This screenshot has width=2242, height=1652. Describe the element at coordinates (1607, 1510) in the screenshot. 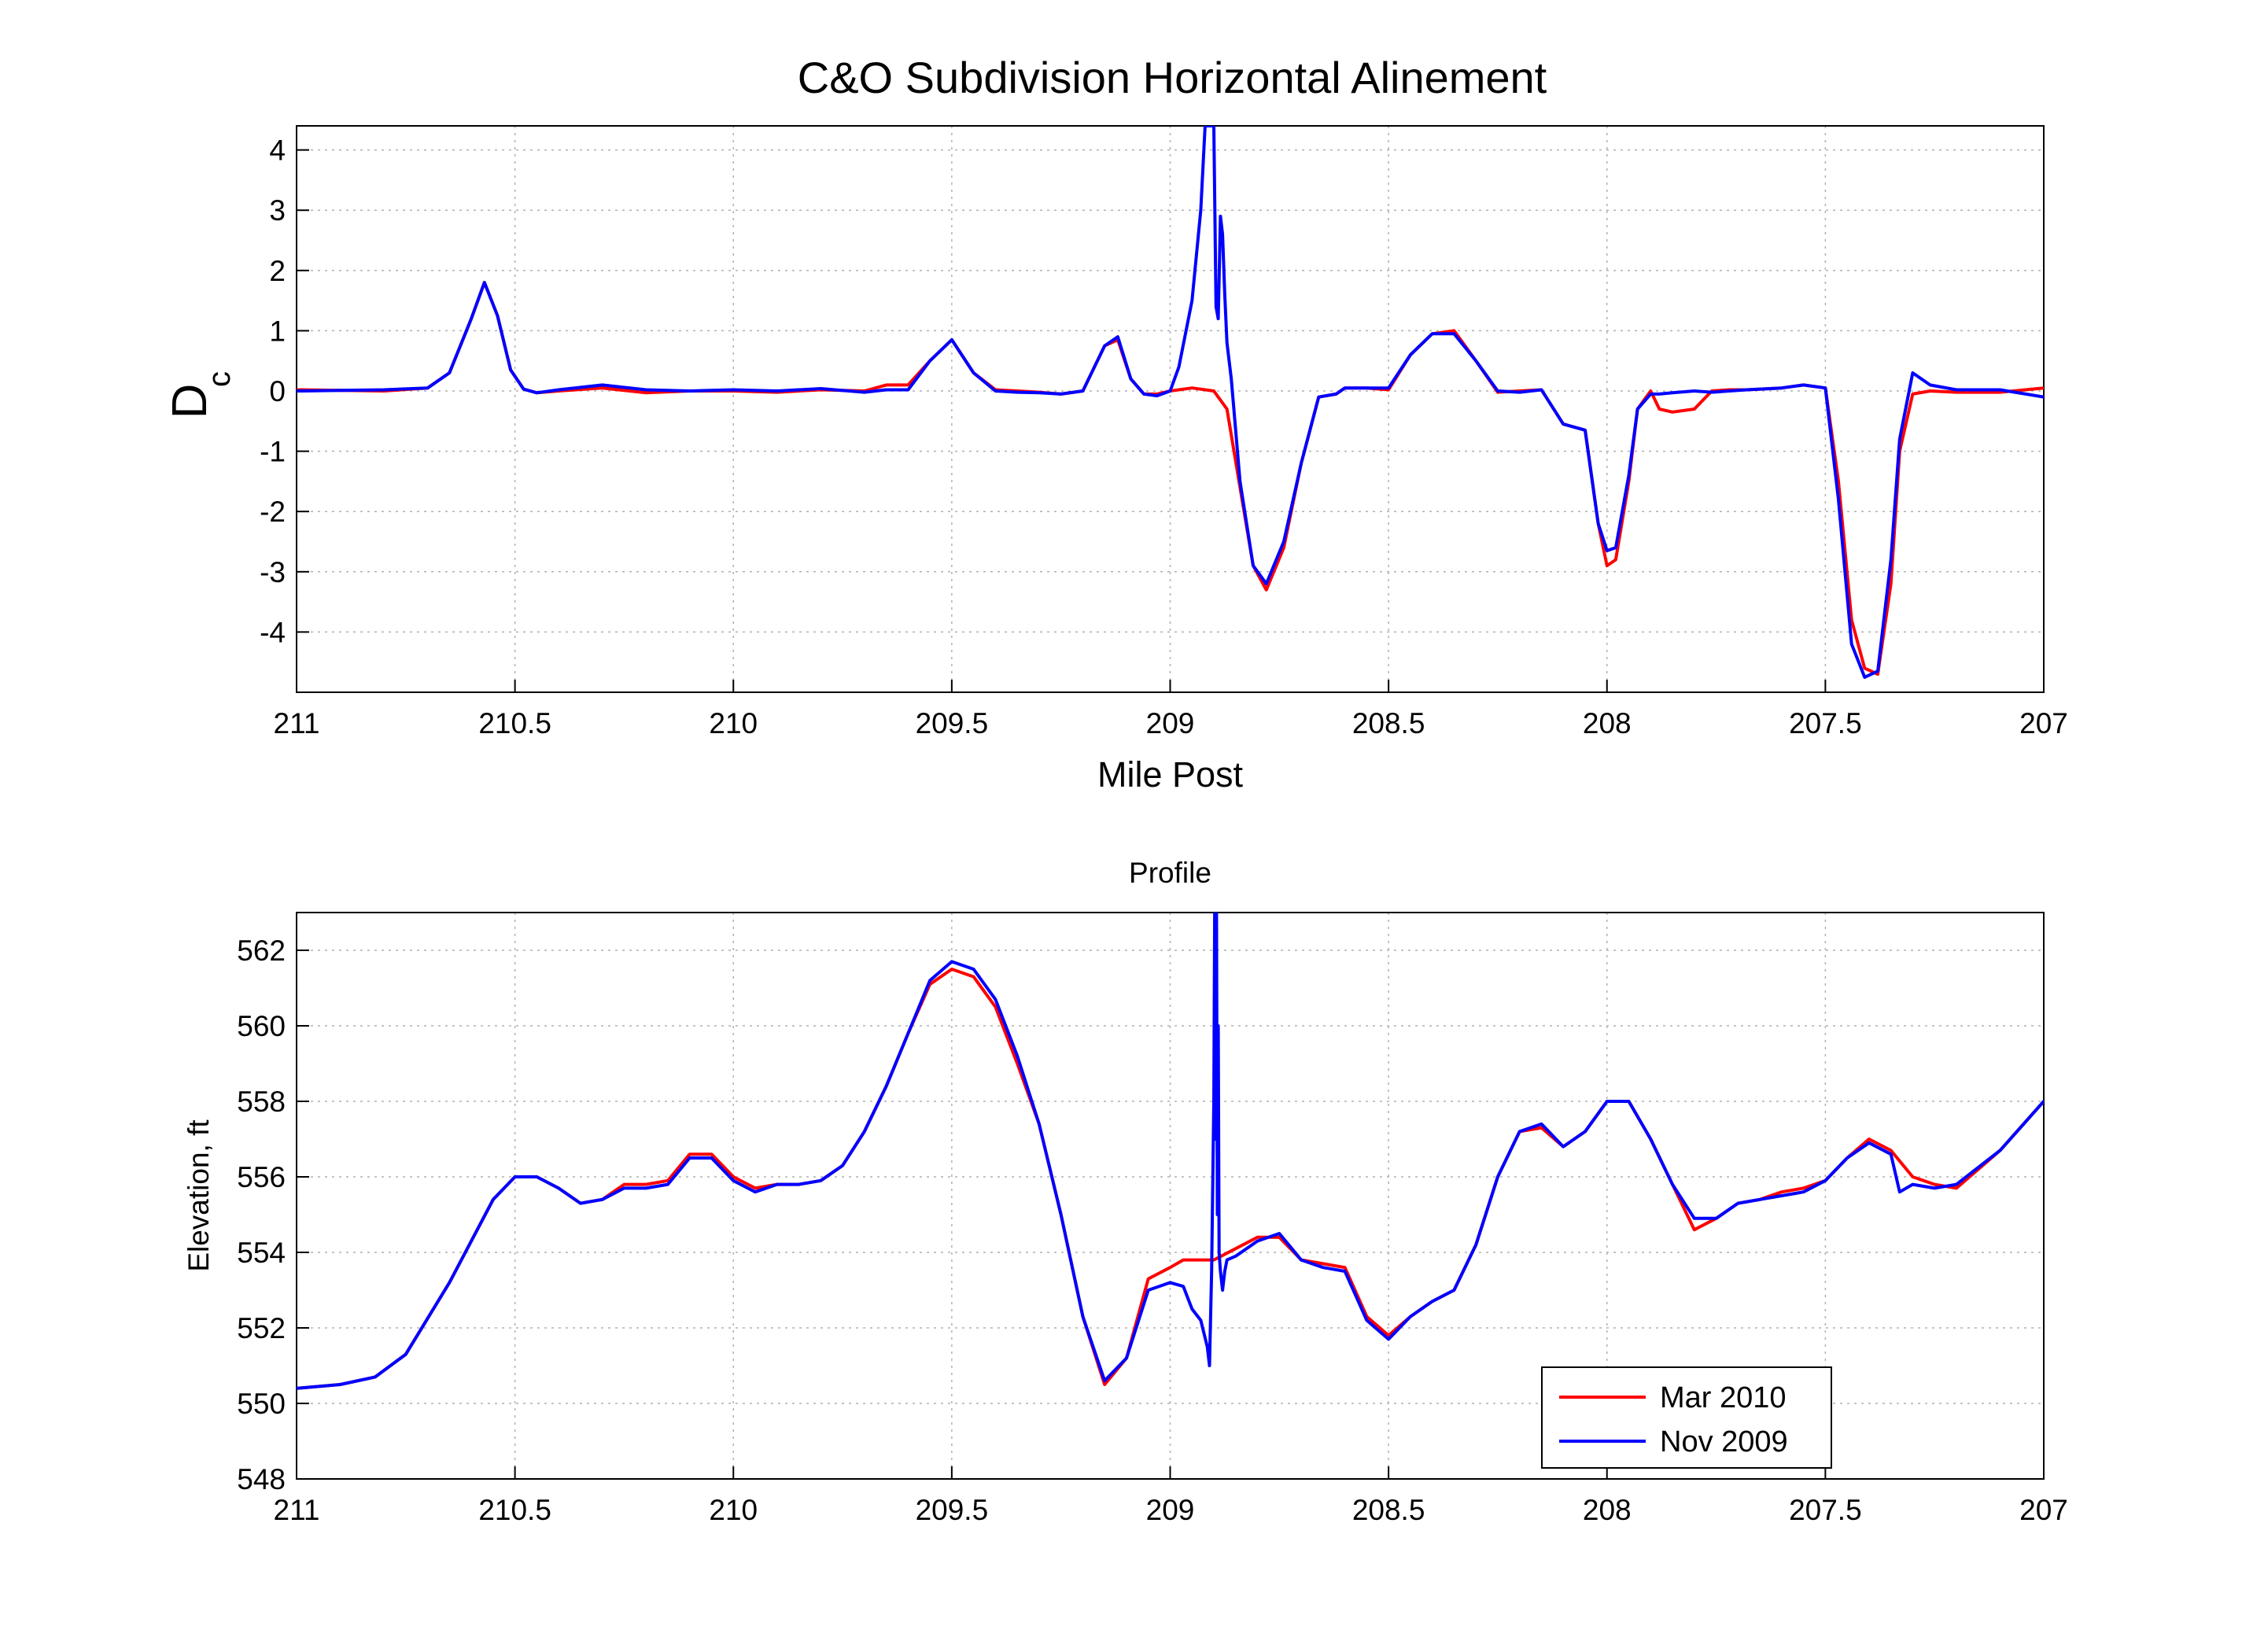

I see `profile-x-tick-label: 208` at that location.